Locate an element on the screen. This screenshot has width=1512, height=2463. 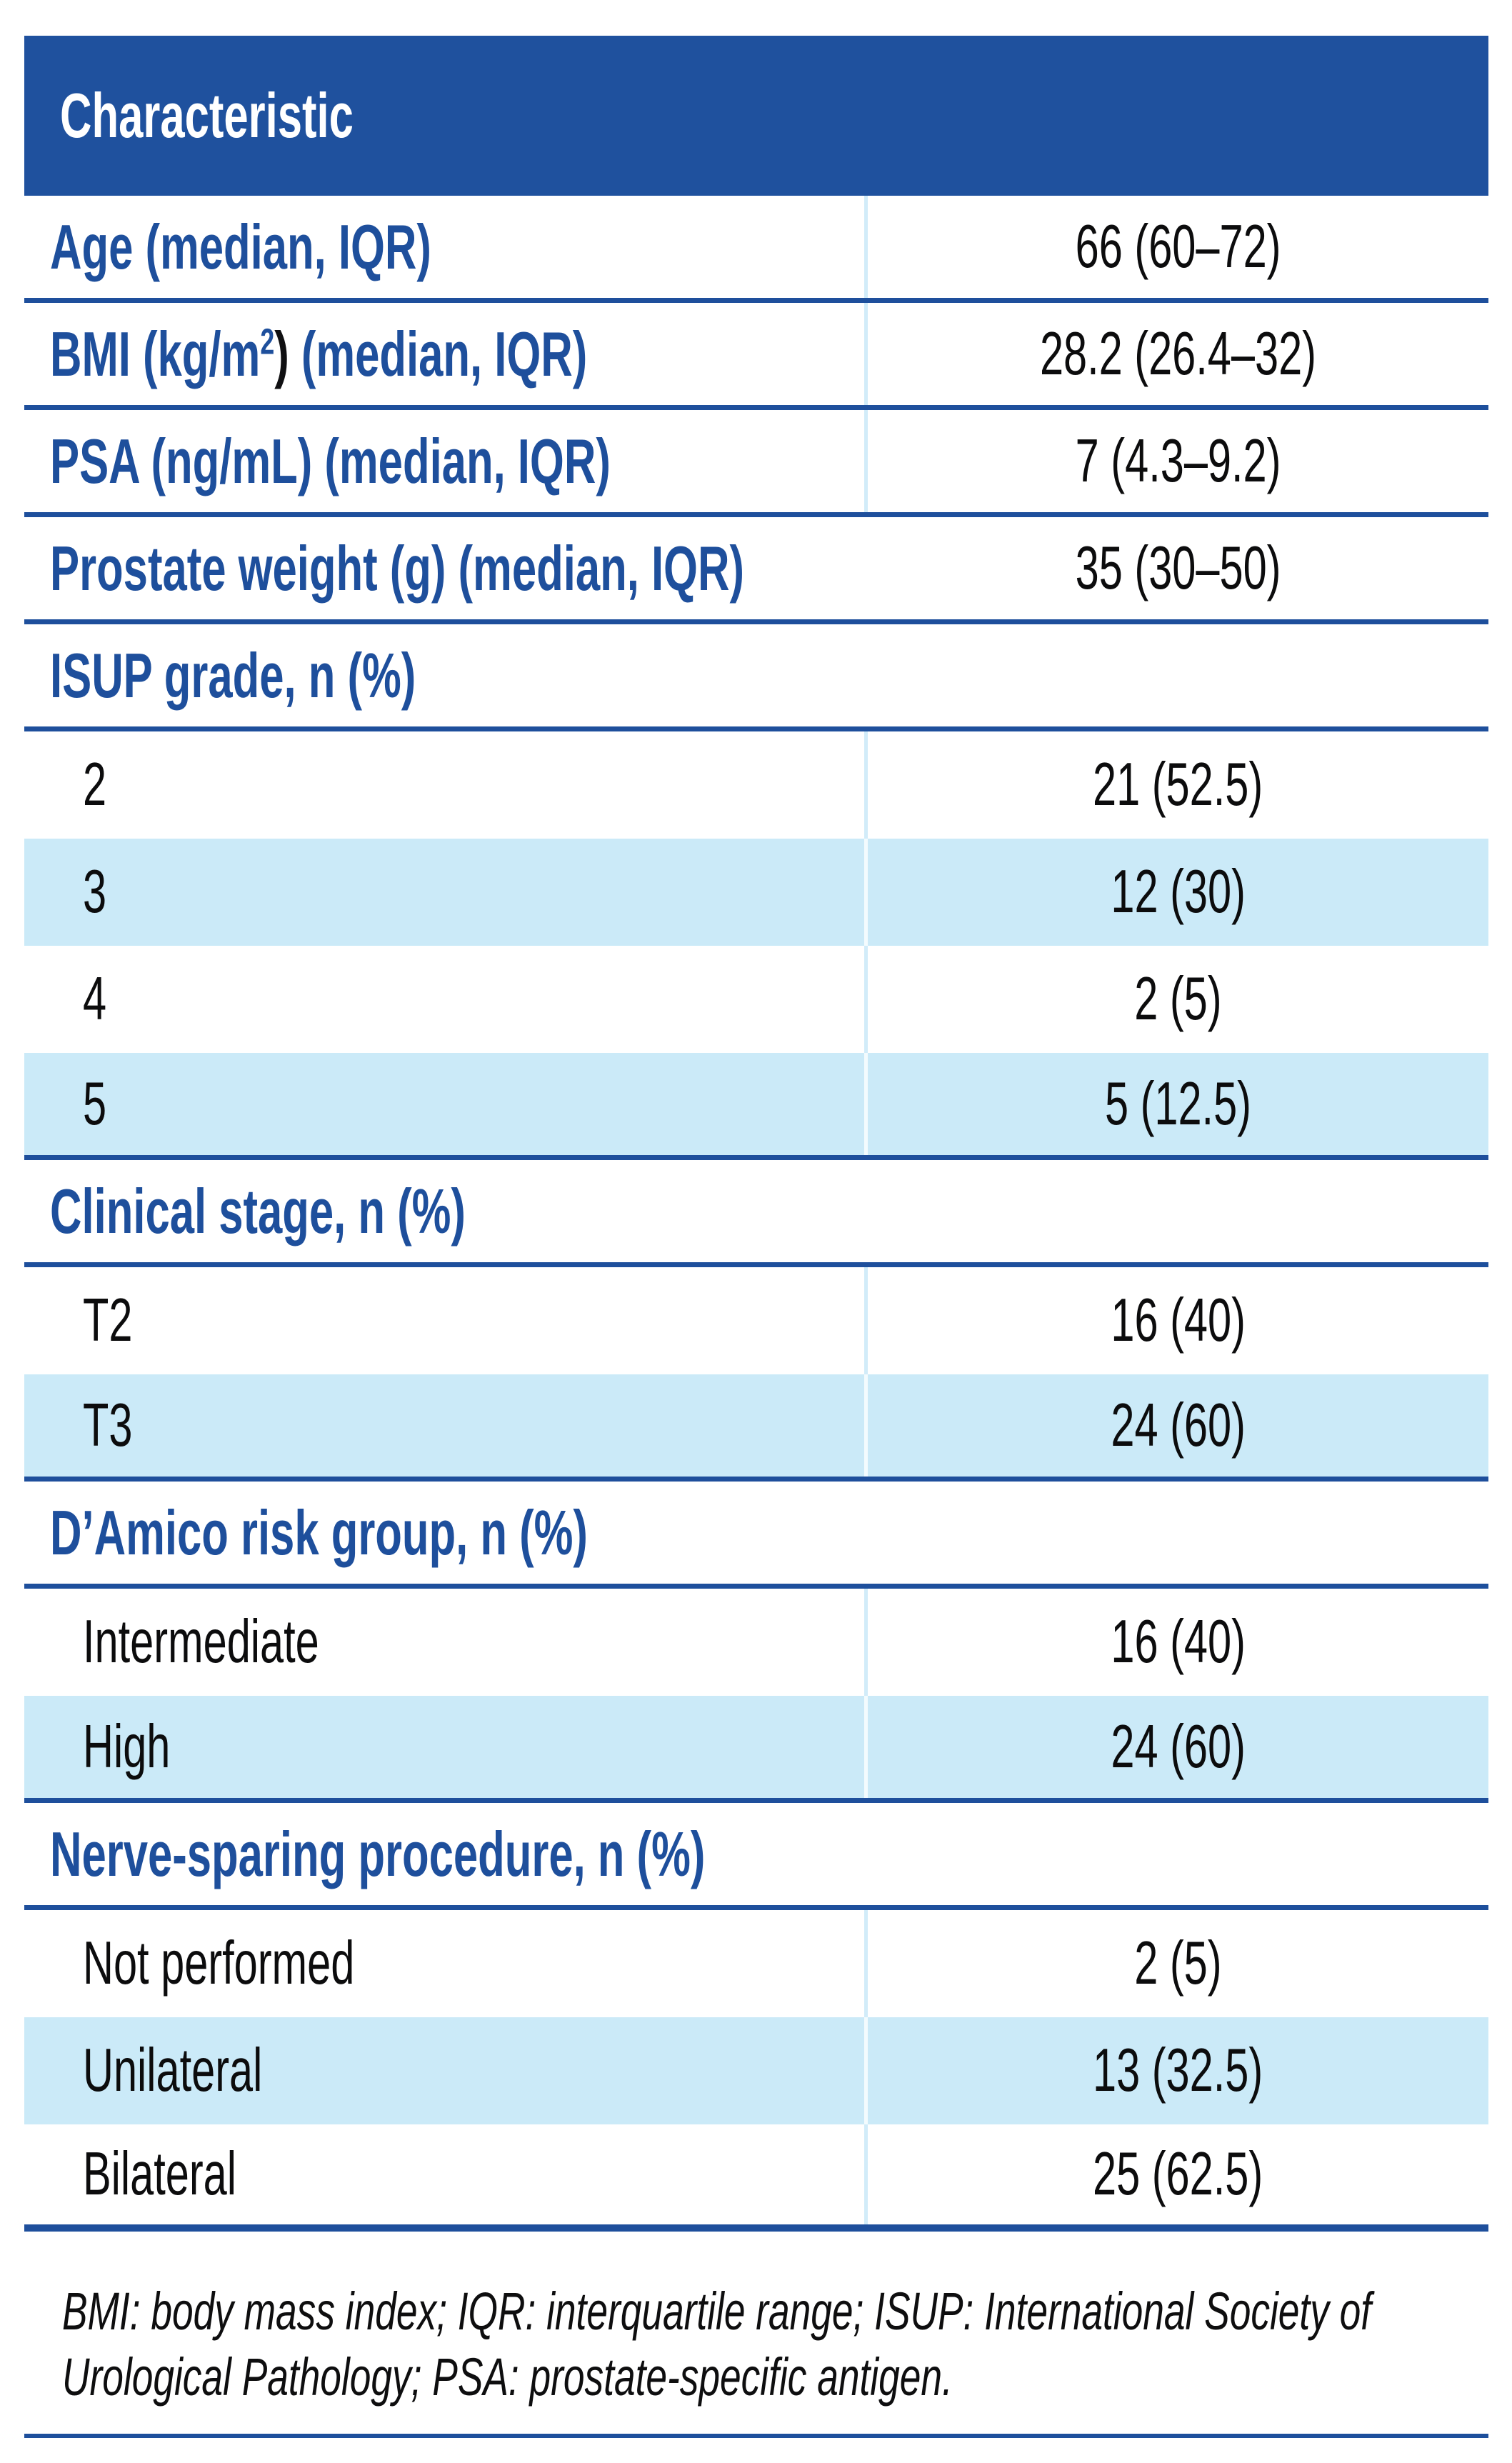
table-row-psa: PSA (ng/mL) (median, IQR) 7 (4.3–9.2) is located at coordinates (756, 464).